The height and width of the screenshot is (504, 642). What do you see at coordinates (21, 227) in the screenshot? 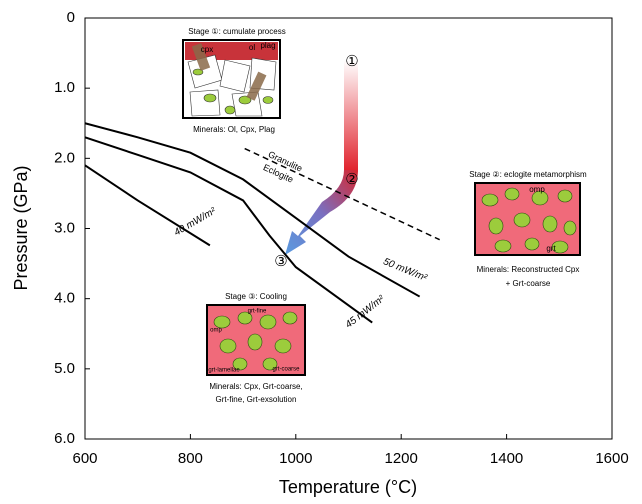
I see `y-axis-label: Pressure (GPa)` at bounding box center [21, 227].